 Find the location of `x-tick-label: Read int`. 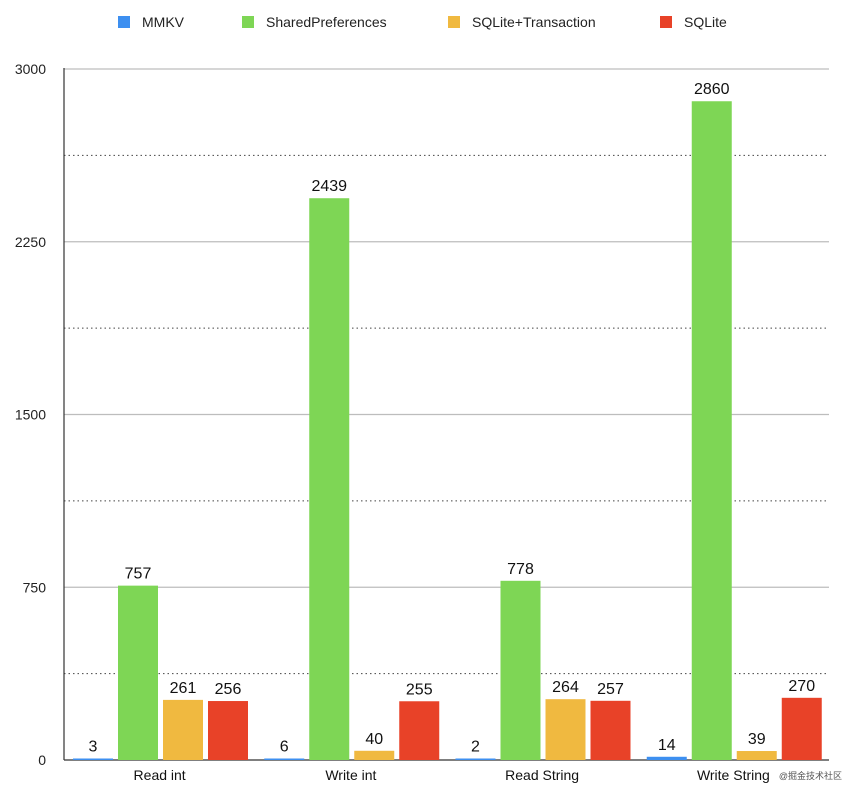

x-tick-label: Read int is located at coordinates (160, 775).